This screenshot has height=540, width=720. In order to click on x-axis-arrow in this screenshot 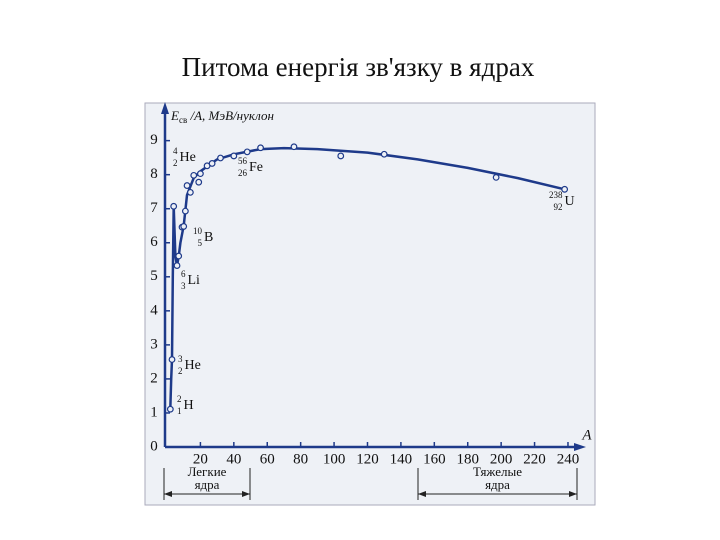, I will do `click(580, 447)`.